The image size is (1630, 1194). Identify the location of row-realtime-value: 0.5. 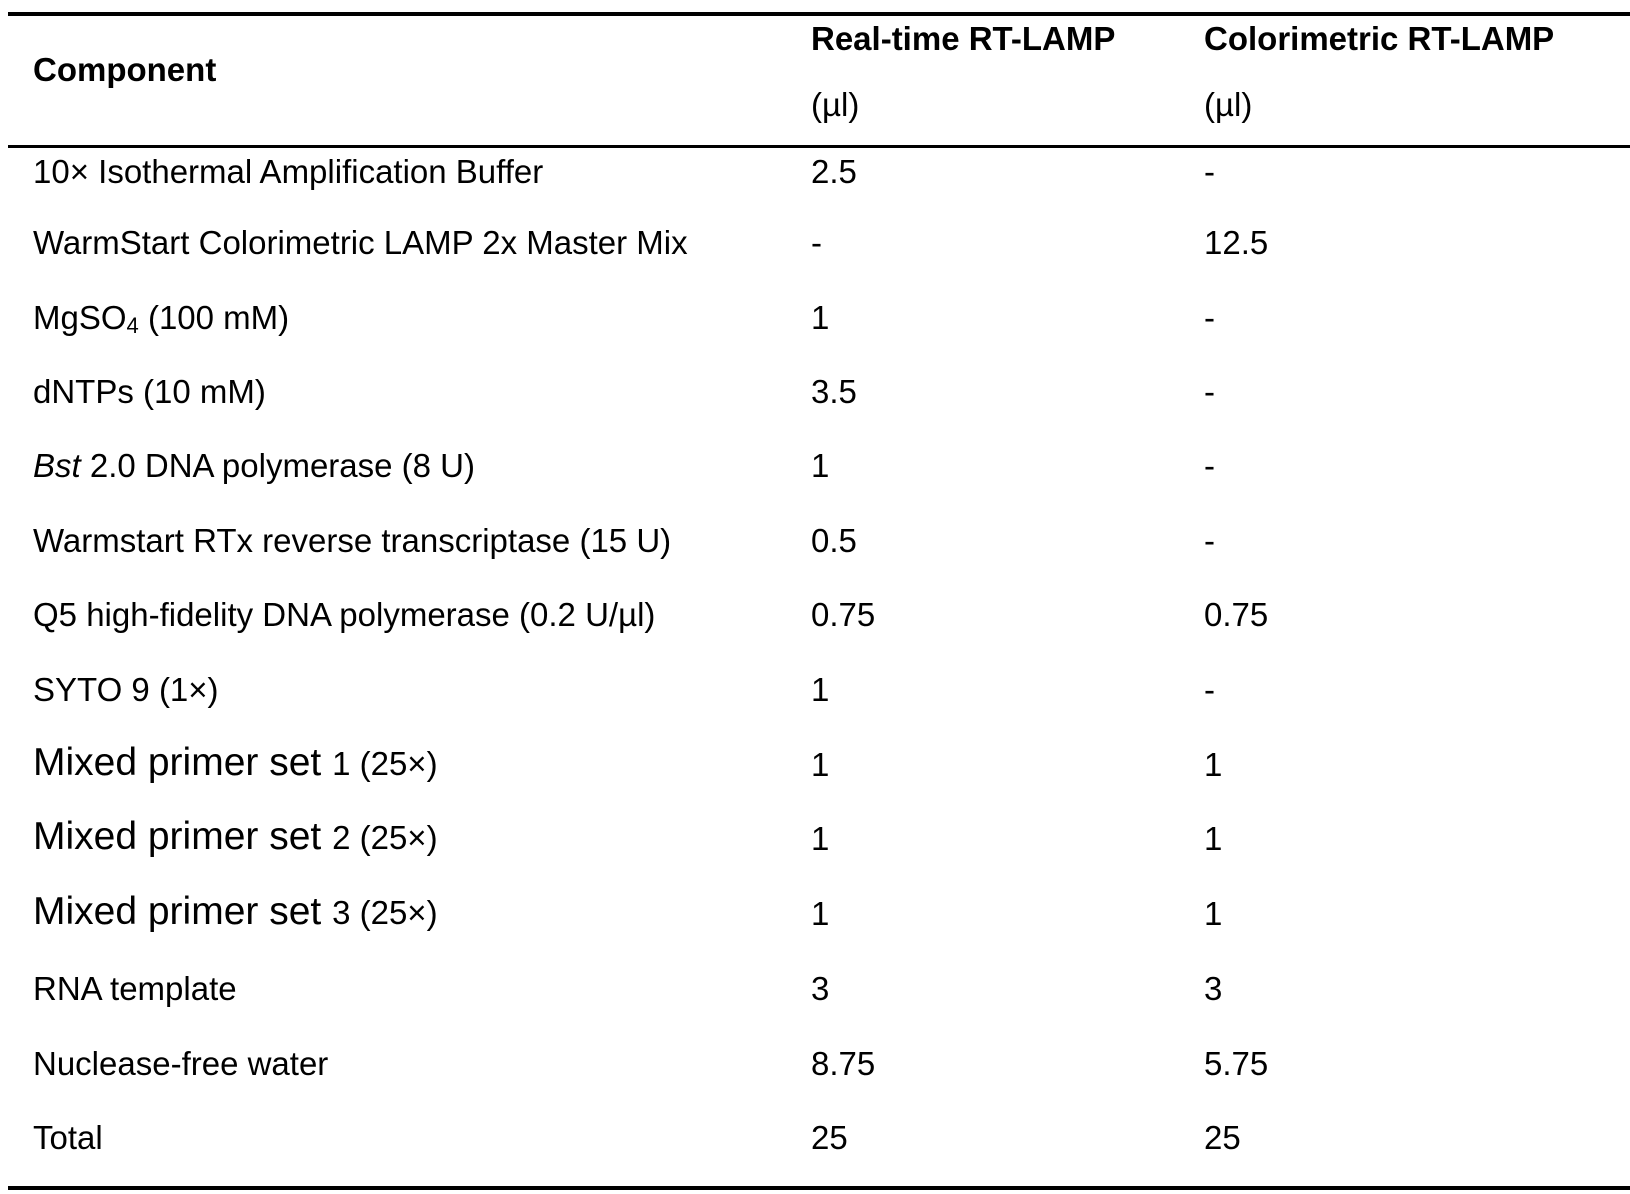
(834, 540).